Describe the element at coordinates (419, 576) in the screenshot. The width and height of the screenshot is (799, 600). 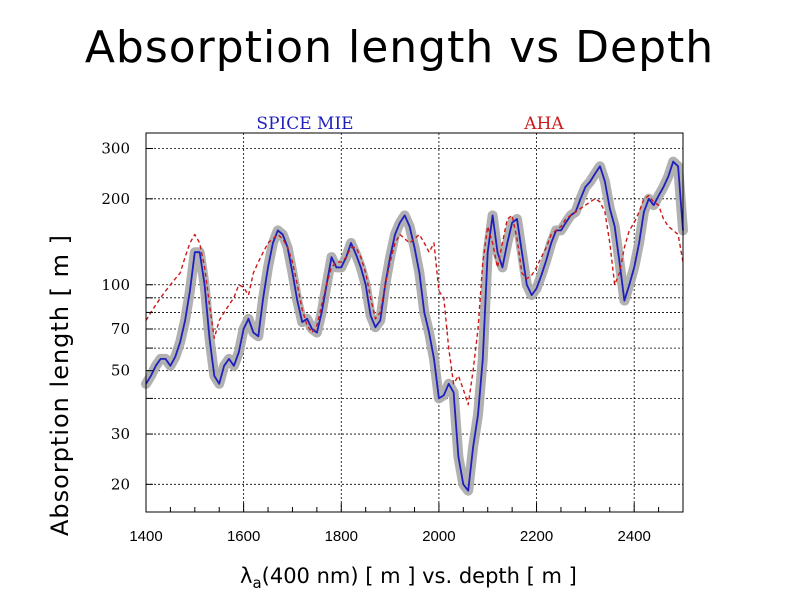
I see `x-label-rest: (400 nm) [ m ] vs. depth [ m ]` at that location.